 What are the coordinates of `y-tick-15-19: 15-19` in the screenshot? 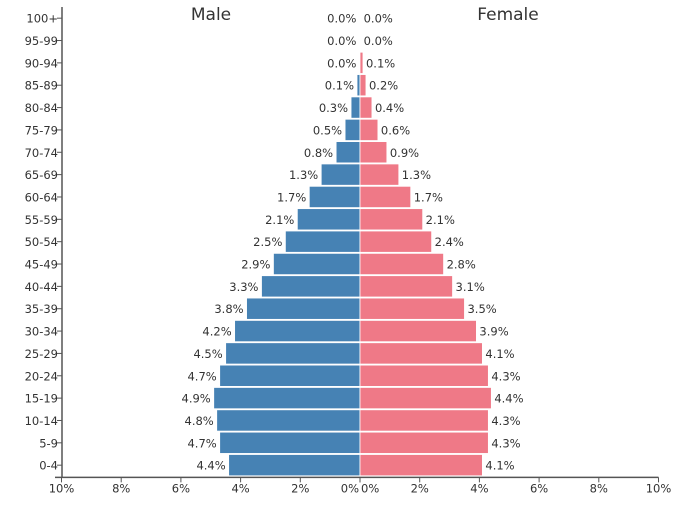 It's located at (41, 399).